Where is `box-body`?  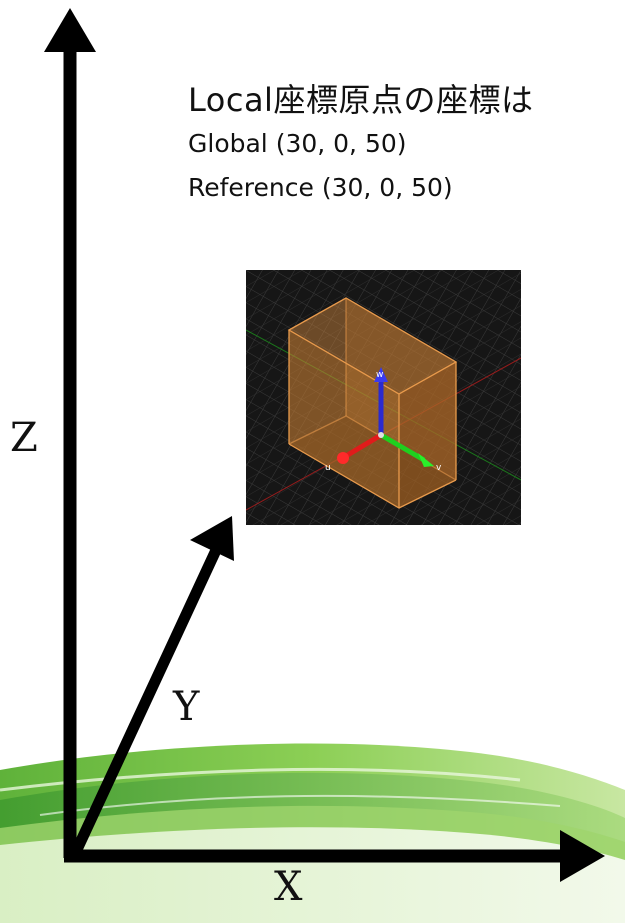
box-body is located at coordinates (372, 403).